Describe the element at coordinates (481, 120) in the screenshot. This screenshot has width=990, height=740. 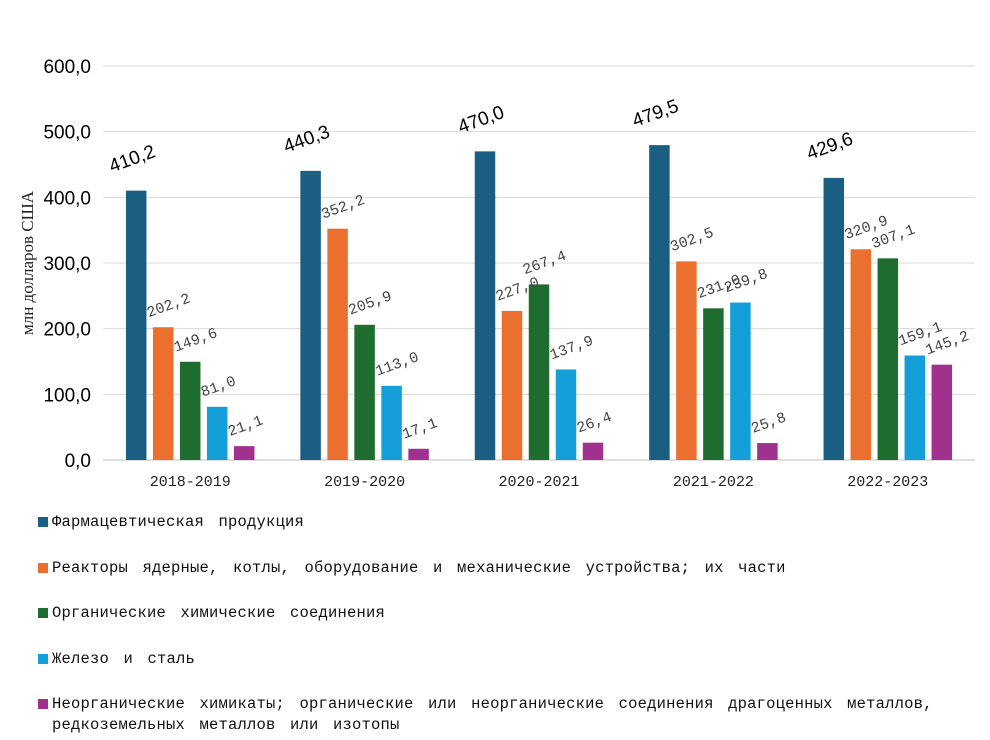
I see `data-label: 470,0` at that location.